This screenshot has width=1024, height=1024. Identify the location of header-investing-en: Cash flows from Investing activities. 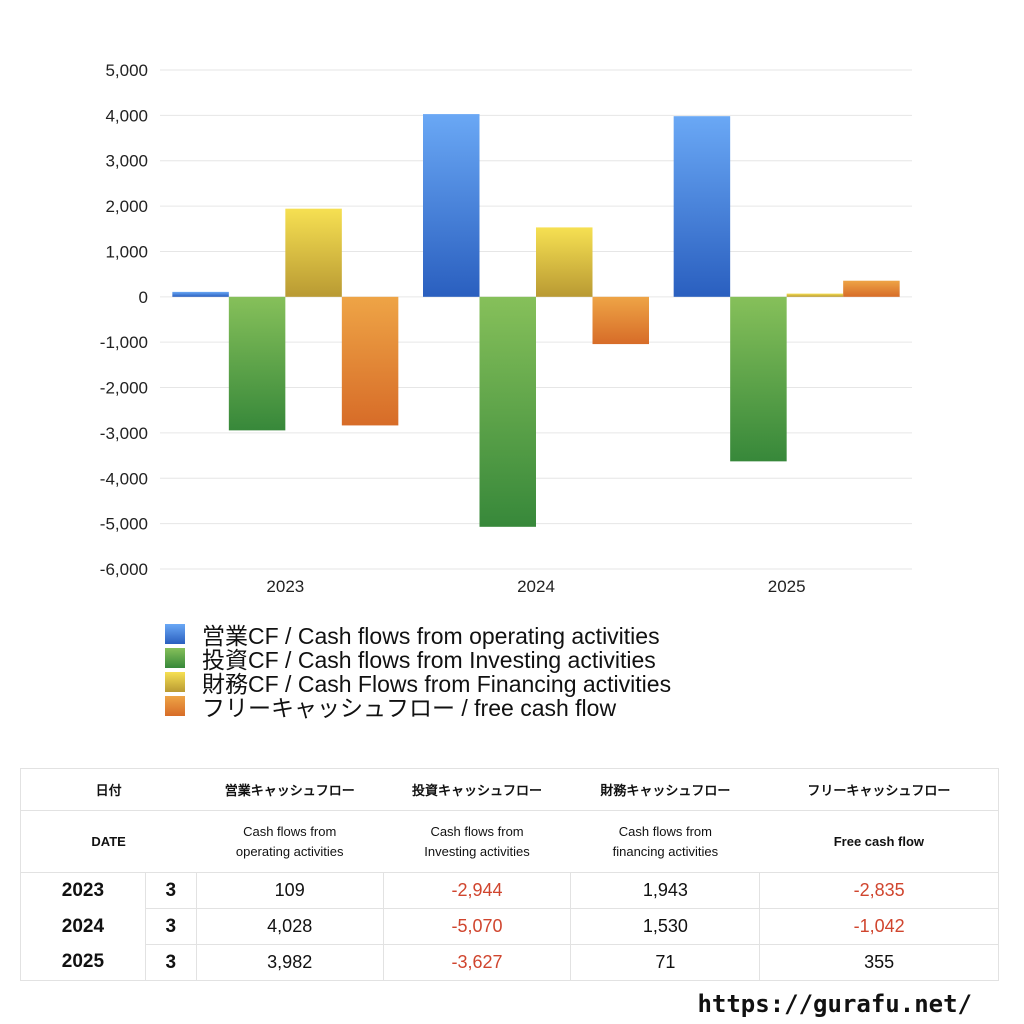
(477, 841).